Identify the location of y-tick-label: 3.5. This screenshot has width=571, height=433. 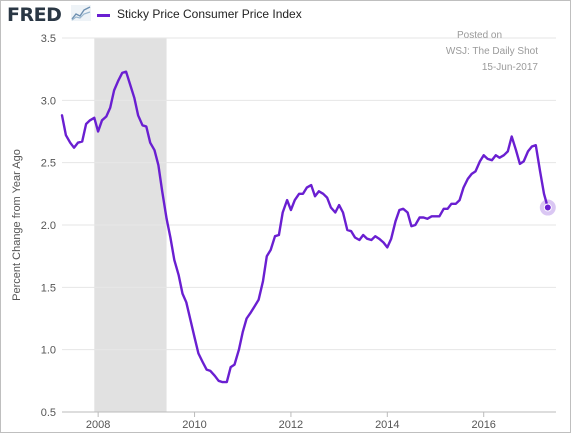
(48, 39).